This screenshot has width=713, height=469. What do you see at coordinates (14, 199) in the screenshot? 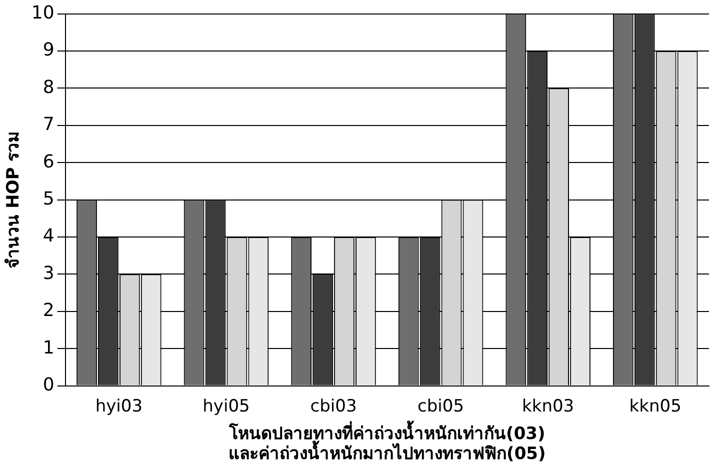
I see `y-axis-title: จำนวน HOP รวม` at bounding box center [14, 199].